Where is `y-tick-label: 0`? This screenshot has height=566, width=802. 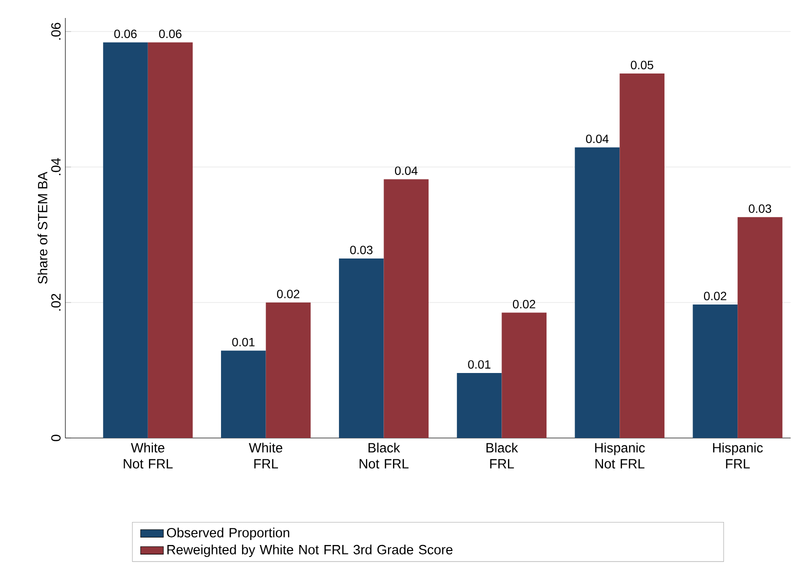
y-tick-label: 0 is located at coordinates (56, 438).